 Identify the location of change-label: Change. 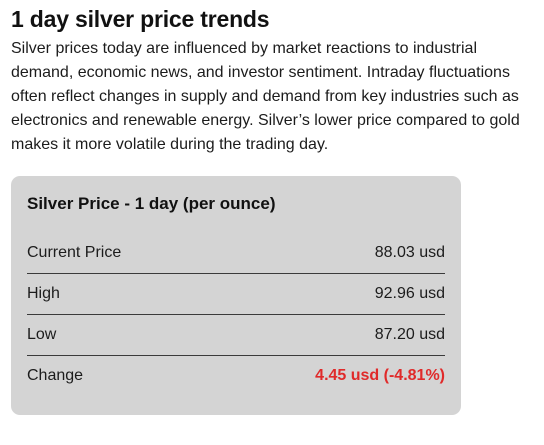
(55, 375).